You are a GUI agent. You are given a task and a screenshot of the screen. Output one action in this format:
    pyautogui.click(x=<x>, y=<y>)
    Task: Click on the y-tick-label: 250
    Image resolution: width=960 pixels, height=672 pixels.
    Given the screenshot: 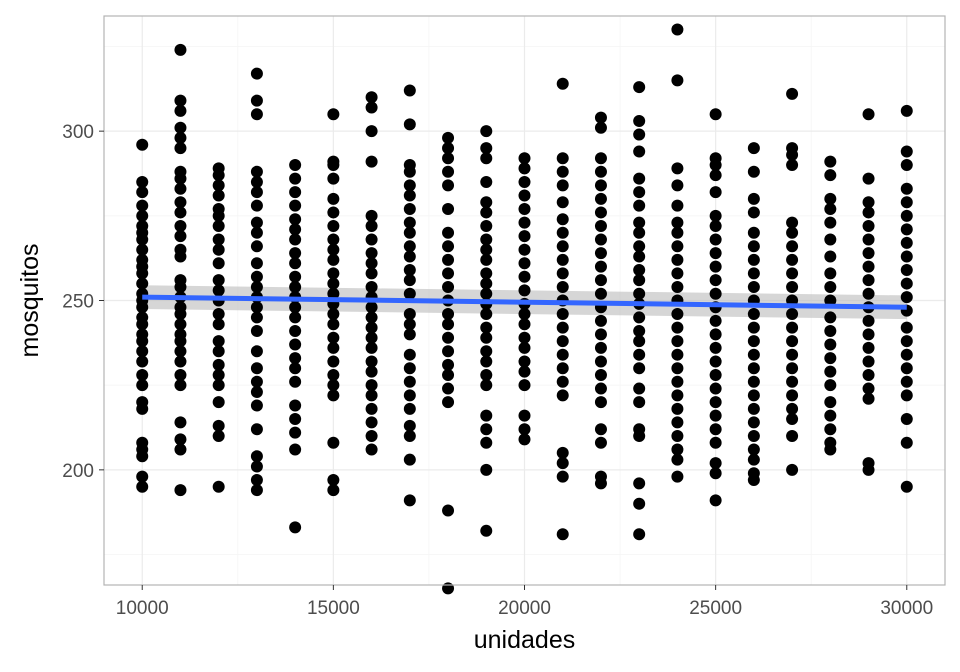 What is the action you would take?
    pyautogui.click(x=78, y=302)
    